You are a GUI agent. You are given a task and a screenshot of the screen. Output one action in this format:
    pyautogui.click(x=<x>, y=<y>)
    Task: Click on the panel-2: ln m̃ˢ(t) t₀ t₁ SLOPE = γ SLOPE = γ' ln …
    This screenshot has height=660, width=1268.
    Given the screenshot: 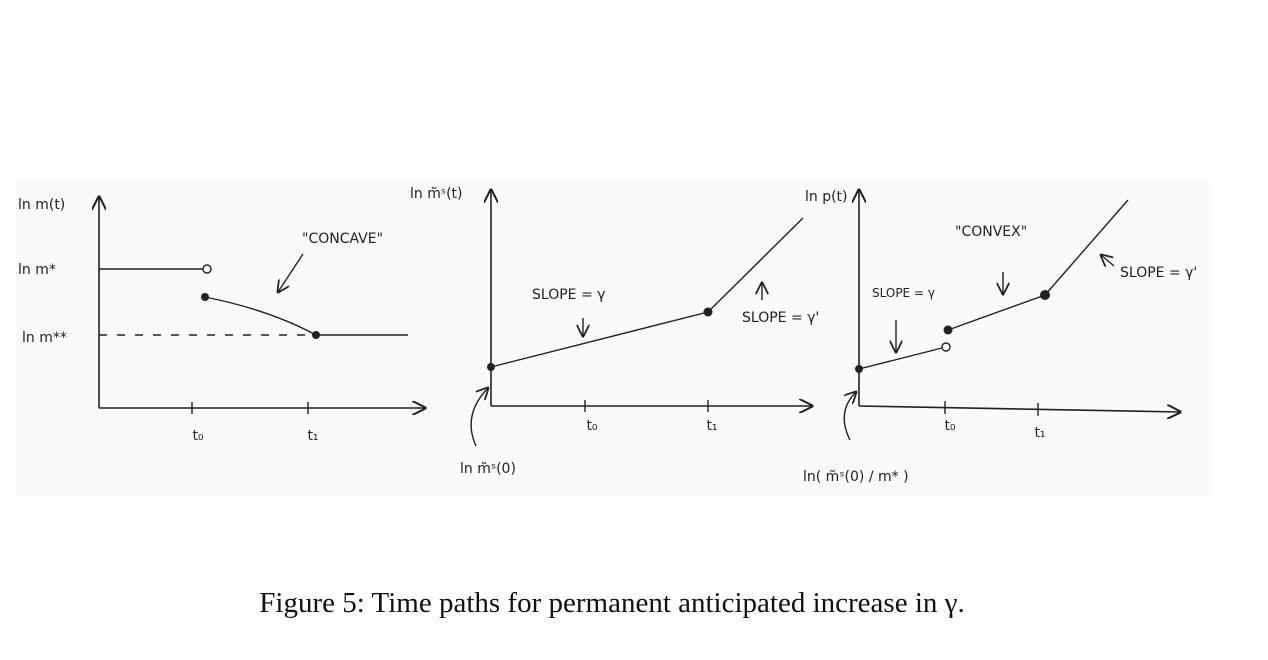 What is the action you would take?
    pyautogui.click(x=614, y=331)
    